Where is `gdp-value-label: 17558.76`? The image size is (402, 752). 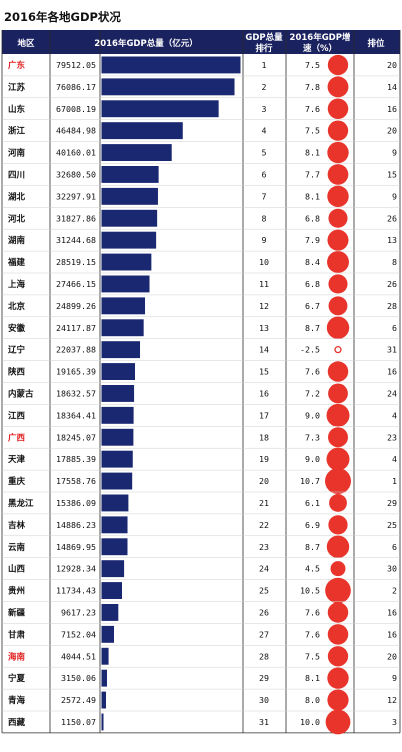 gdp-value-label: 17558.76 is located at coordinates (76, 481).